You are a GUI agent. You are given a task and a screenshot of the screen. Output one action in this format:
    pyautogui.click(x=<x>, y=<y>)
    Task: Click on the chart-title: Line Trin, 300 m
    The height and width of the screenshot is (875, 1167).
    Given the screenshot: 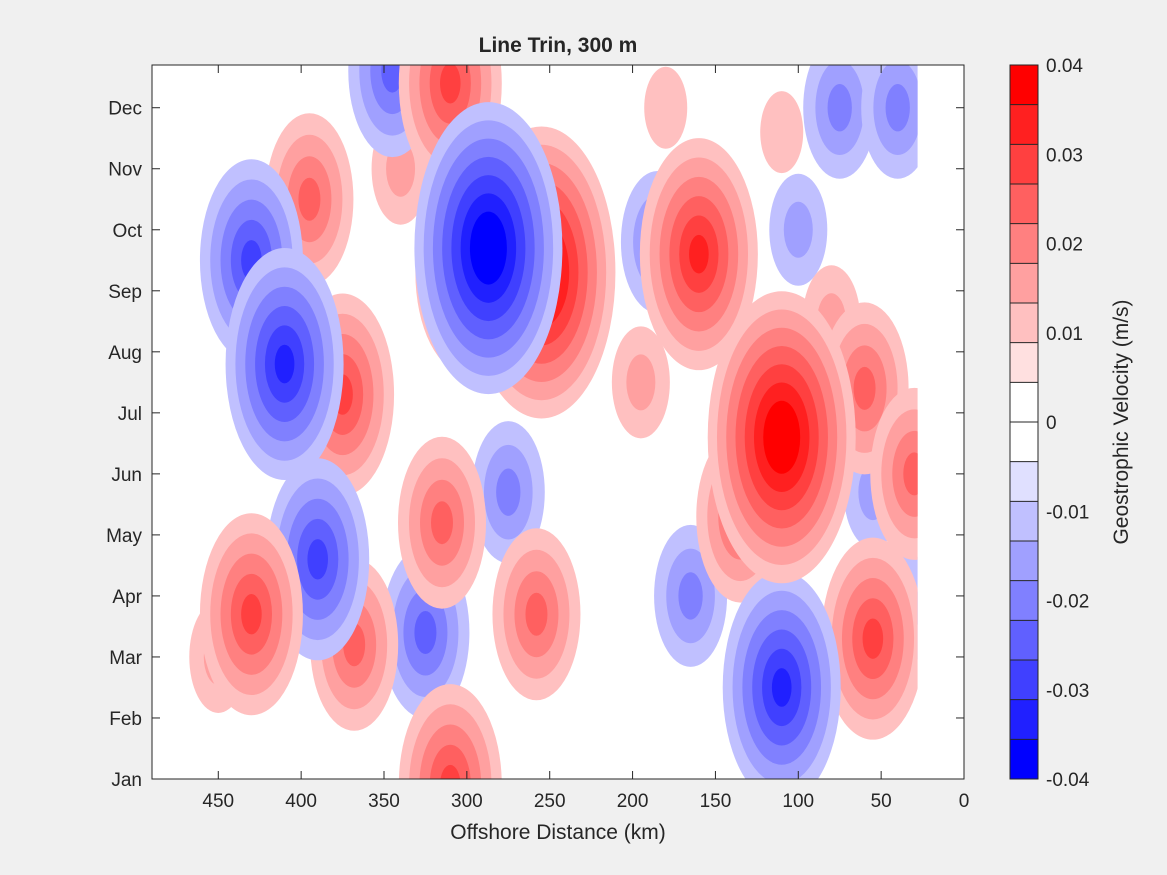 What is the action you would take?
    pyautogui.click(x=558, y=45)
    